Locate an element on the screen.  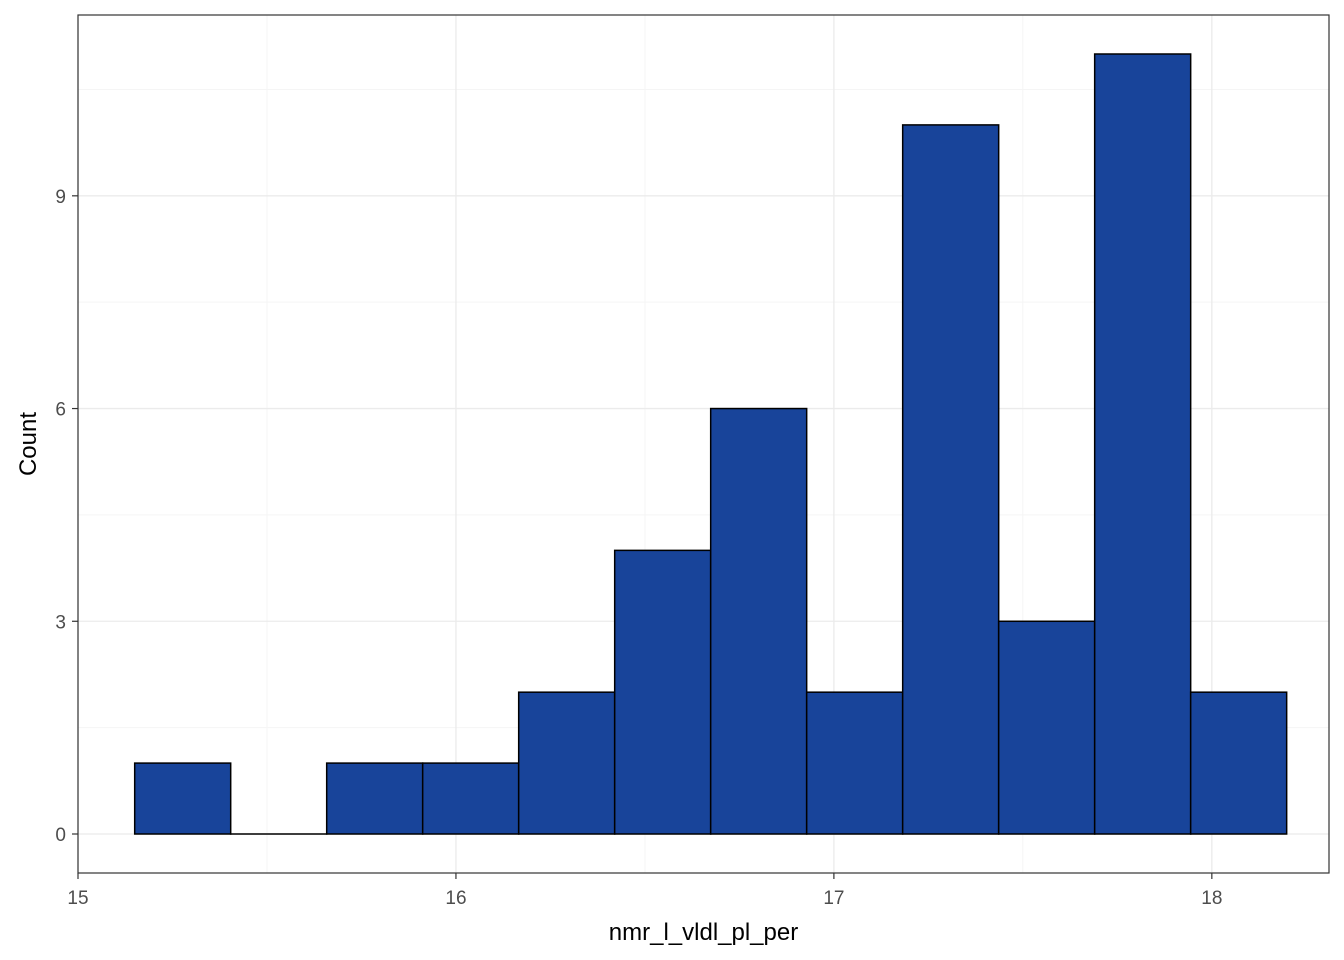
x-axis: 15 16 17 18 is located at coordinates (644, 891).